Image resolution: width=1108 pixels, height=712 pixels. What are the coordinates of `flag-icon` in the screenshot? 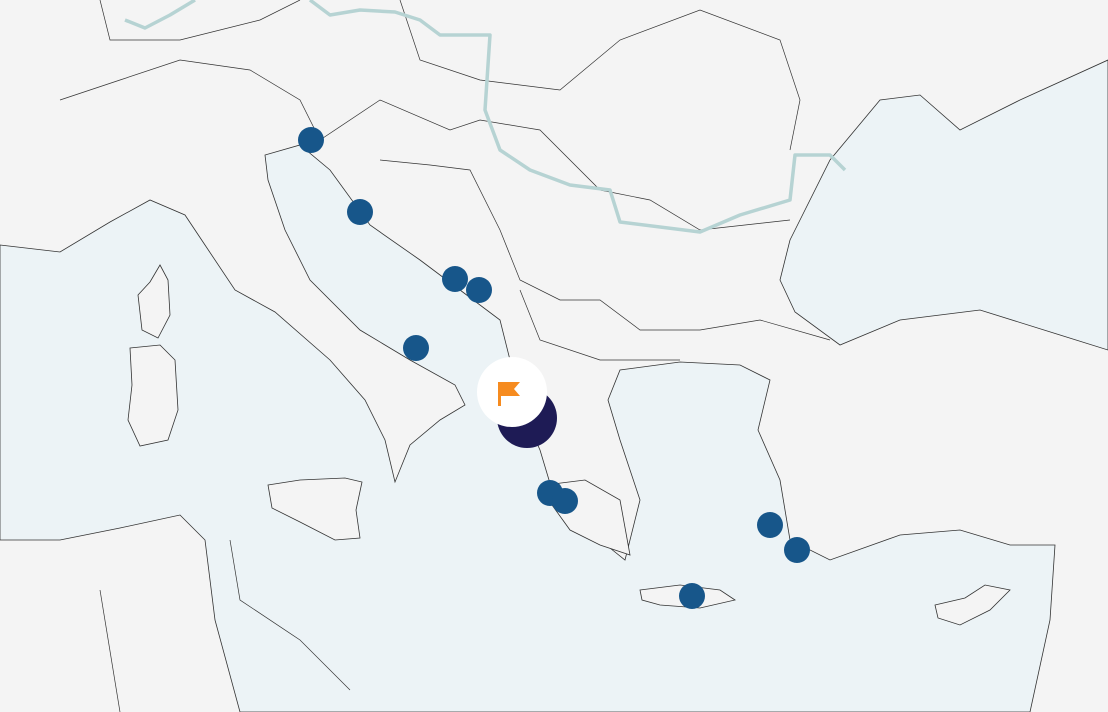 It's located at (509, 394).